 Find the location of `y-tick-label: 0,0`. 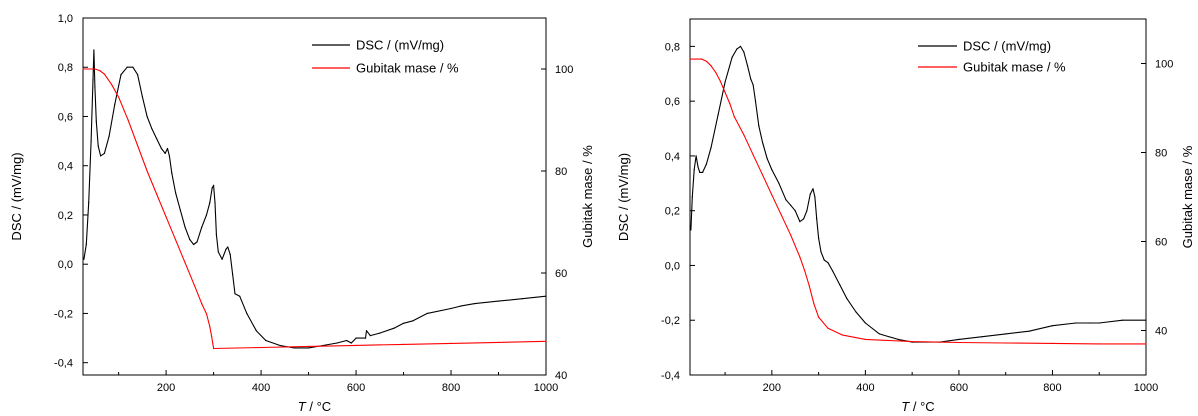

y-tick-label: 0,0 is located at coordinates (65, 265).